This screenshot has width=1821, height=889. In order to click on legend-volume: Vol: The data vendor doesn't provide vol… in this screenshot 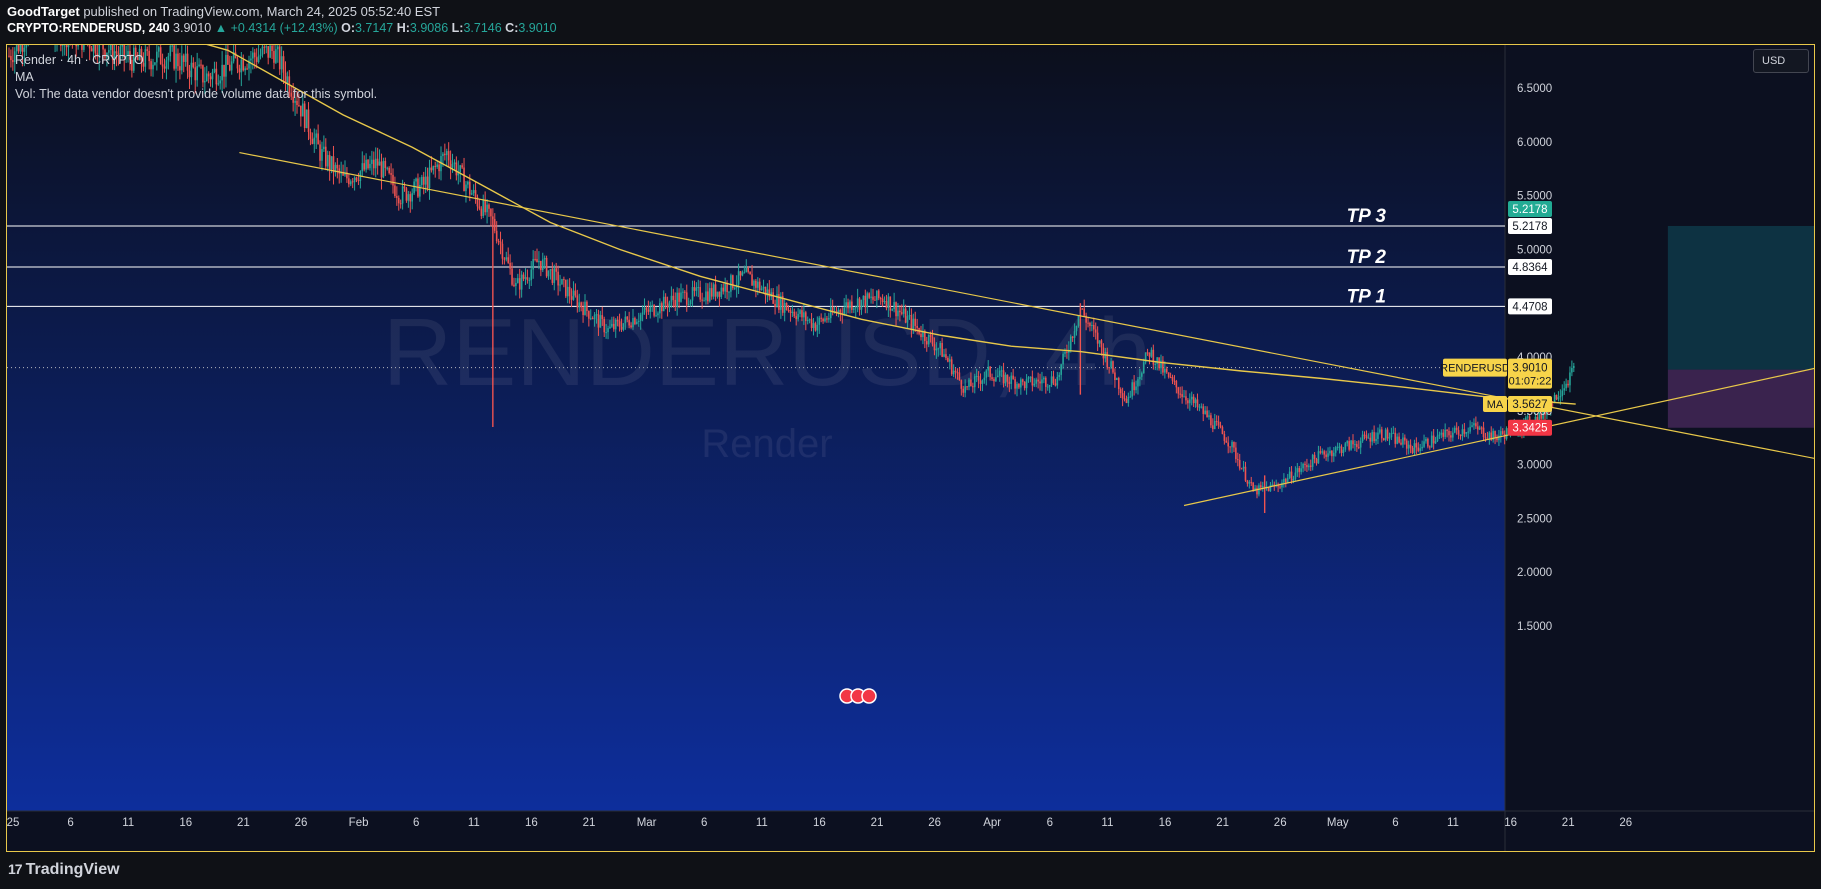, I will do `click(196, 94)`.